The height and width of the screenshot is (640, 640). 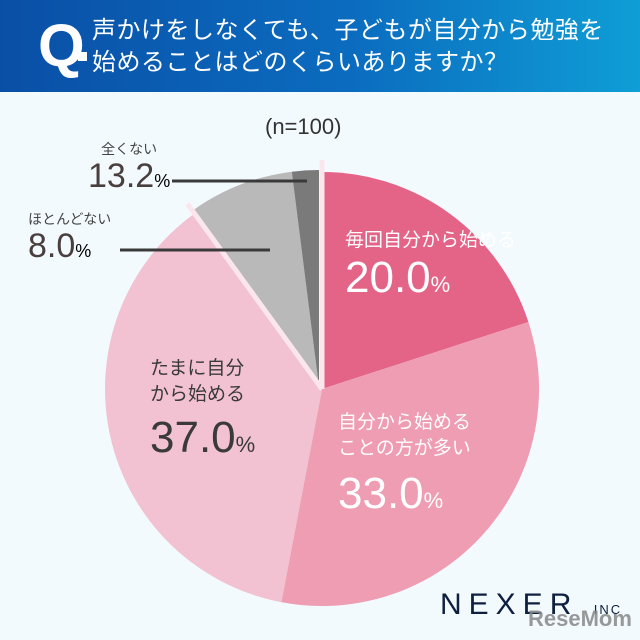 I want to click on slice-separator, so click(x=255, y=296).